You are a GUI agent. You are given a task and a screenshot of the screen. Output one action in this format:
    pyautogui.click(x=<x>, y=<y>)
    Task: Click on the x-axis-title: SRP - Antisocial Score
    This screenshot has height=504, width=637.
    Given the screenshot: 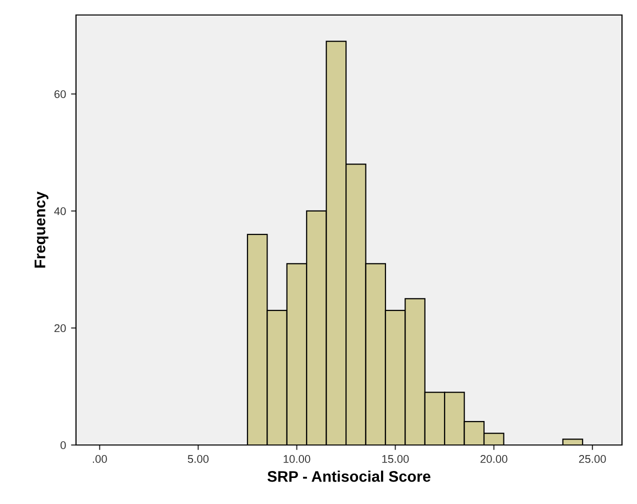 What is the action you would take?
    pyautogui.click(x=349, y=476)
    